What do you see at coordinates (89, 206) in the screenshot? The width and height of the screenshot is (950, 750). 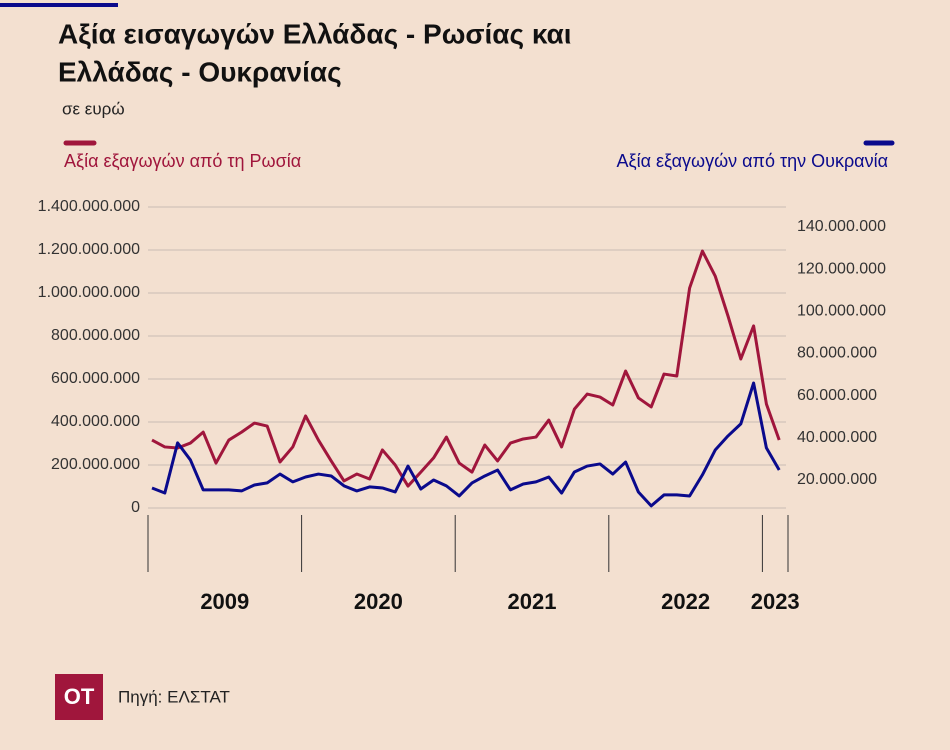 I see `y-tick-label: 1.400.000.000` at bounding box center [89, 206].